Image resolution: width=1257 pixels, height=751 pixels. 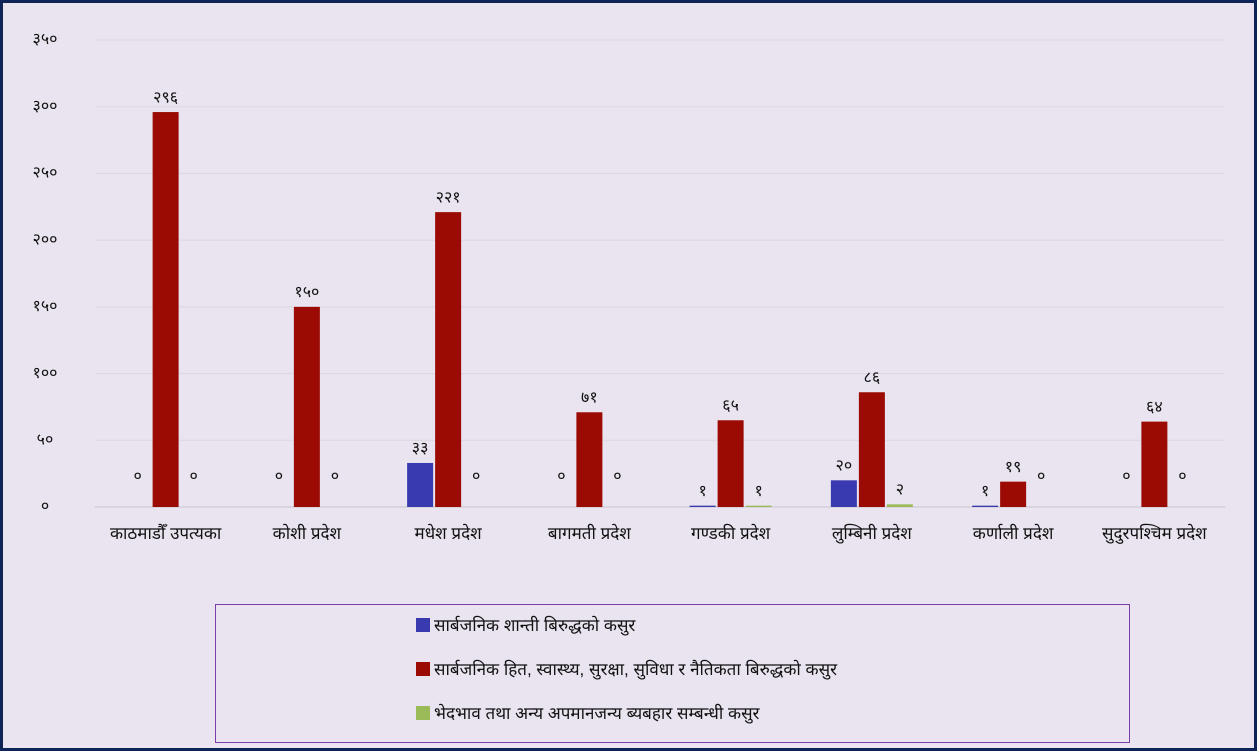 I want to click on data-label: २२१, so click(x=448, y=197).